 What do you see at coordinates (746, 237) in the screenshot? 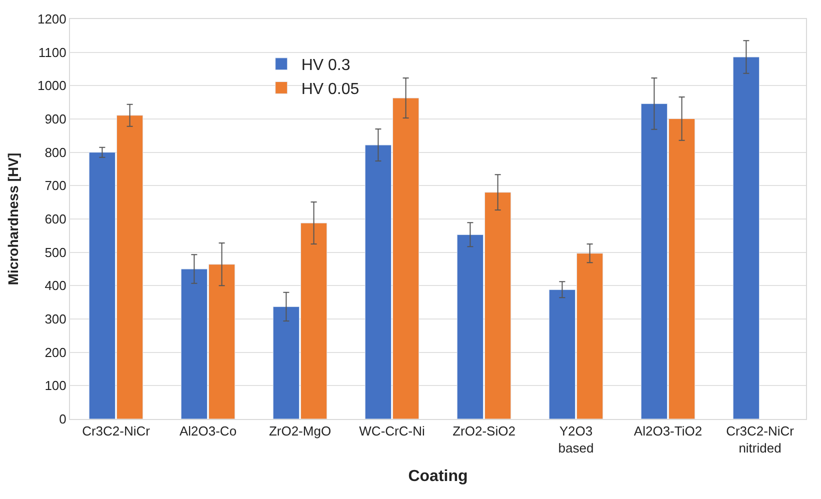
I see `bar` at bounding box center [746, 237].